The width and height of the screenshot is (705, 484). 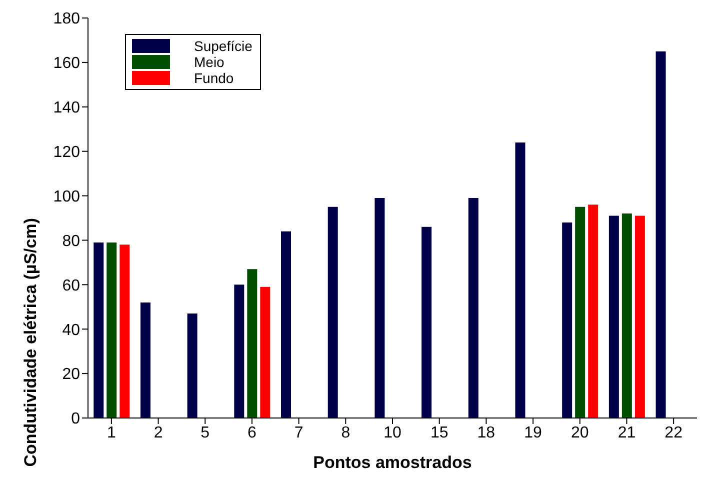 I want to click on y-tick-label: 160, so click(x=66, y=63).